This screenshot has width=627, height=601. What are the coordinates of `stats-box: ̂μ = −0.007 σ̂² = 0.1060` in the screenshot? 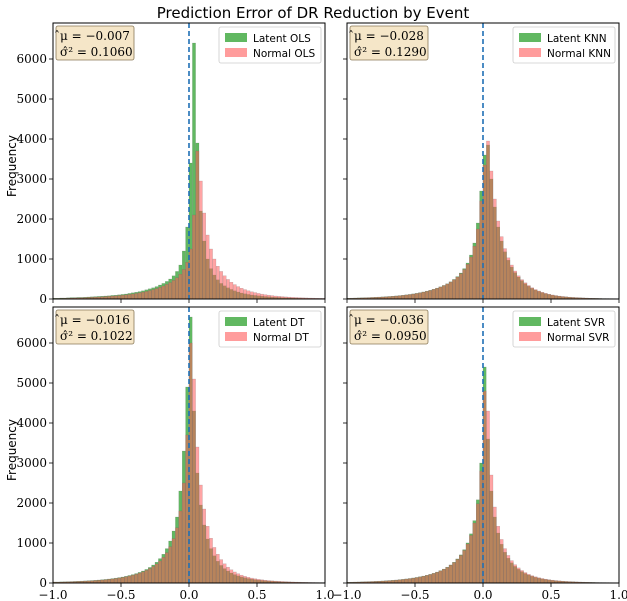 It's located at (95, 43).